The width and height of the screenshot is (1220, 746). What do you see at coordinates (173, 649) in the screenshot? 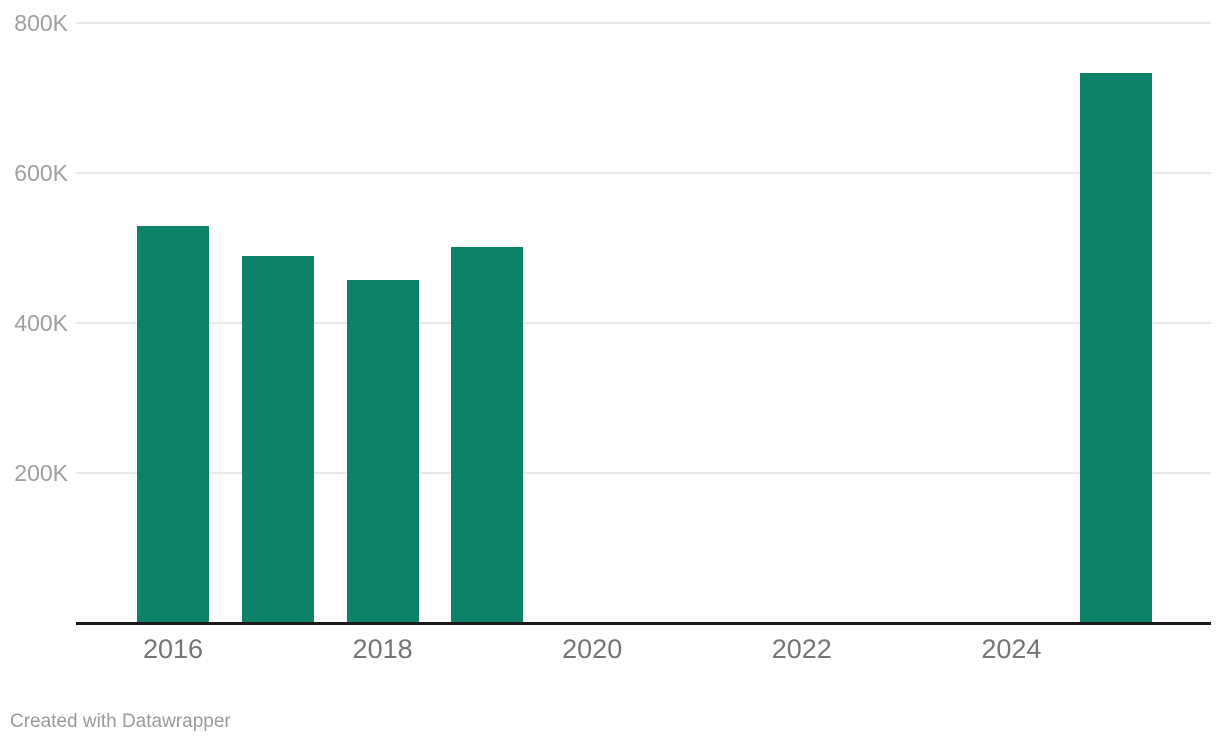
I see `x-tick-label: 2016` at bounding box center [173, 649].